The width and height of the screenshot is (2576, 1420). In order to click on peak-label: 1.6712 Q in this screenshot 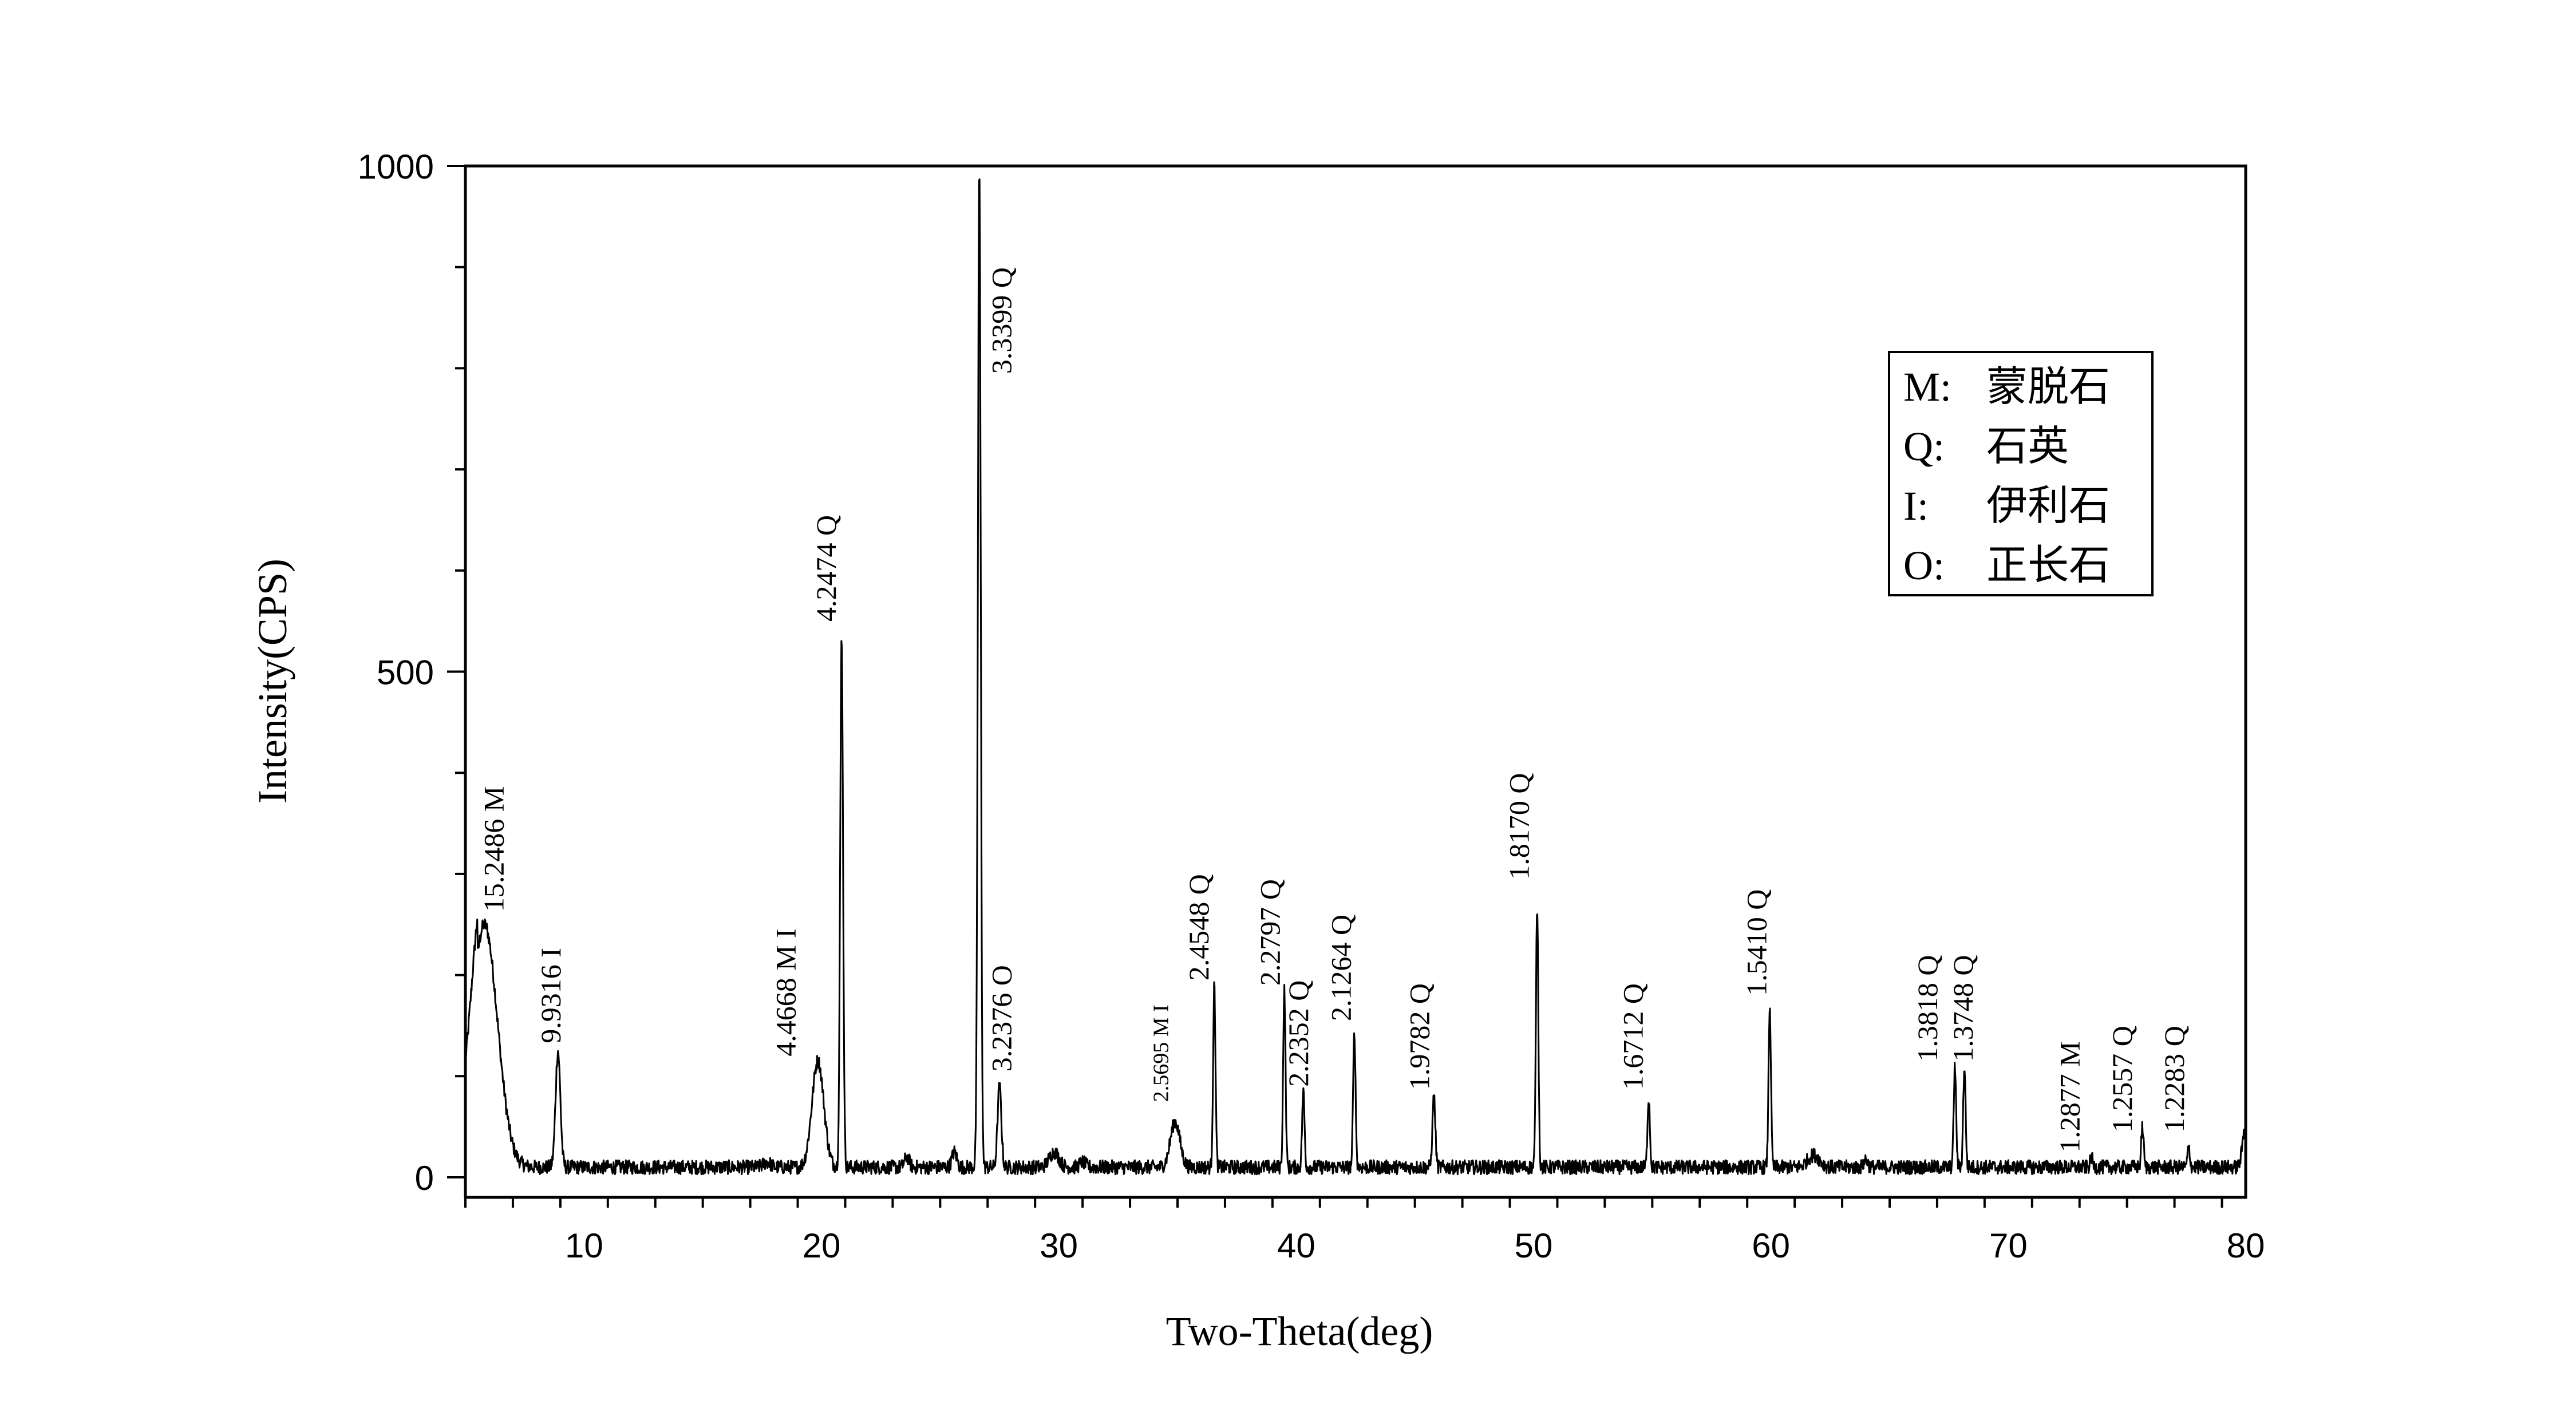, I will do `click(1633, 1036)`.